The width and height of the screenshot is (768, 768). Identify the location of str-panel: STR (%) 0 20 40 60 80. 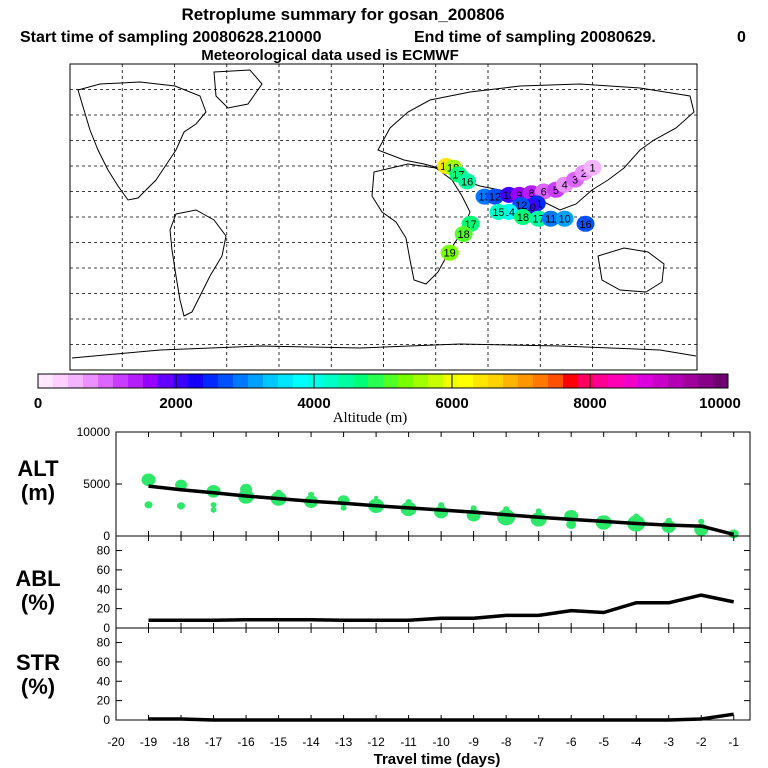
(383, 677).